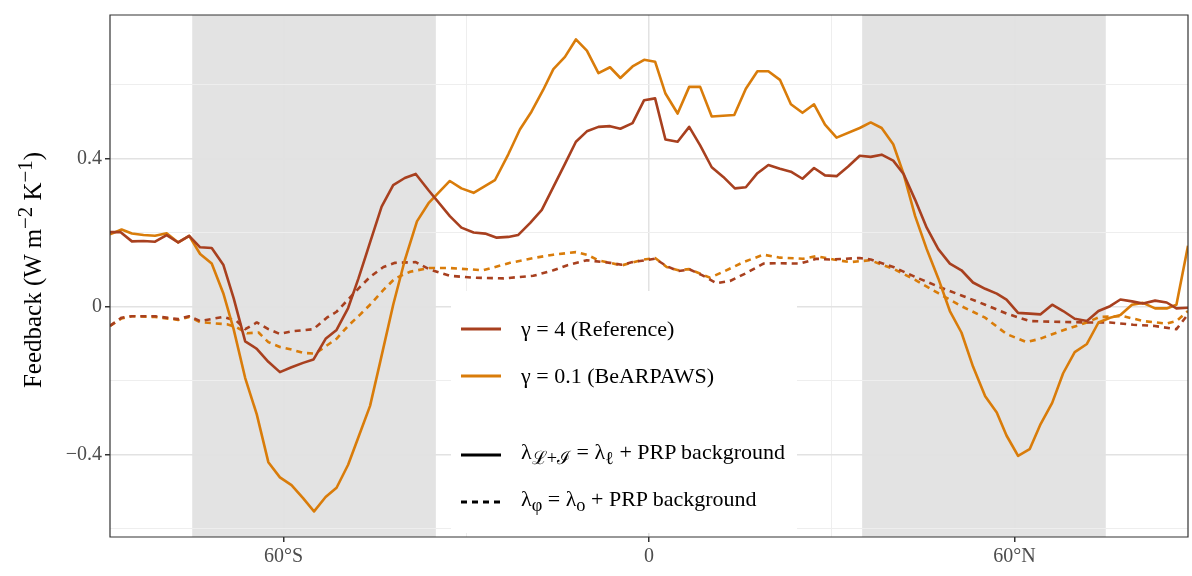  Describe the element at coordinates (649, 555) in the screenshot. I see `x-tick-label: 0` at that location.